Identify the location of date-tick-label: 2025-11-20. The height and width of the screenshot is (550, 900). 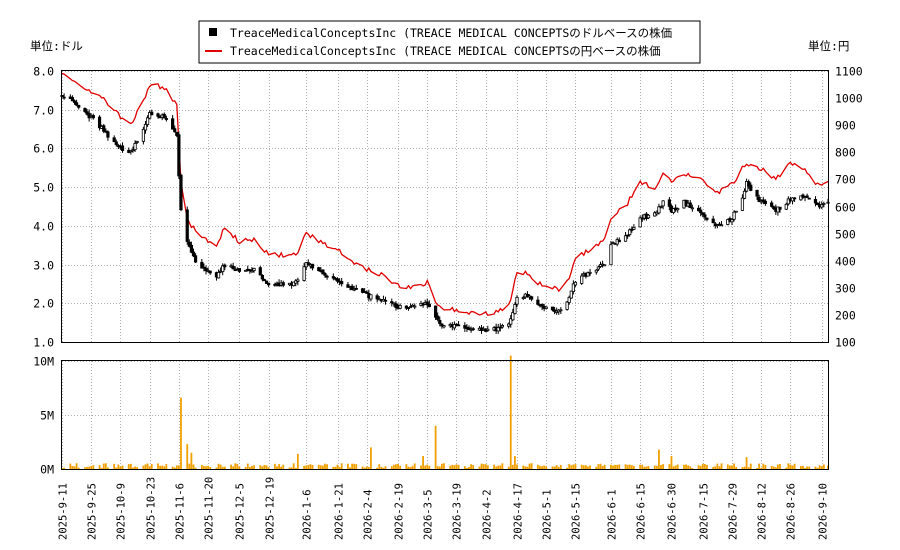
(210, 508).